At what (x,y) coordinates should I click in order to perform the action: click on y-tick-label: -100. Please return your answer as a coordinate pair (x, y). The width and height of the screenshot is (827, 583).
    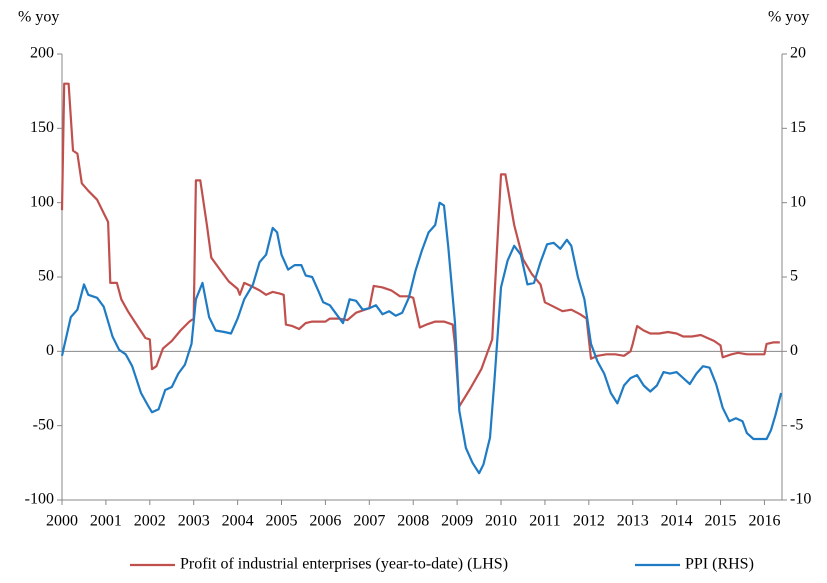
    Looking at the image, I should click on (39, 499).